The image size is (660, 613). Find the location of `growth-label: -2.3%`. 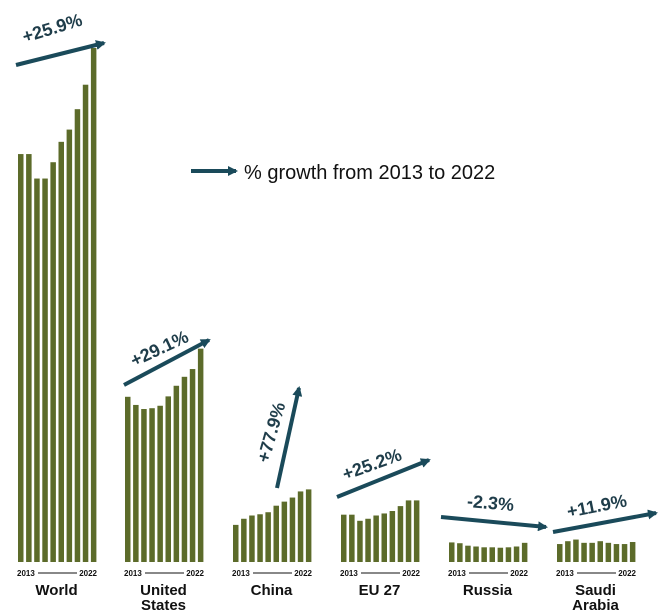

growth-label: -2.3% is located at coordinates (490, 503).